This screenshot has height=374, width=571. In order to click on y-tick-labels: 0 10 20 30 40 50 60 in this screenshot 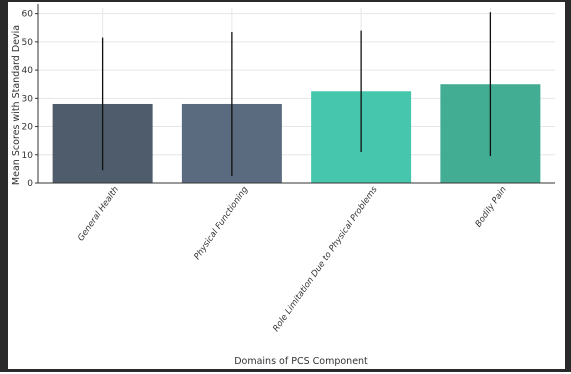, I will do `click(28, 99)`.